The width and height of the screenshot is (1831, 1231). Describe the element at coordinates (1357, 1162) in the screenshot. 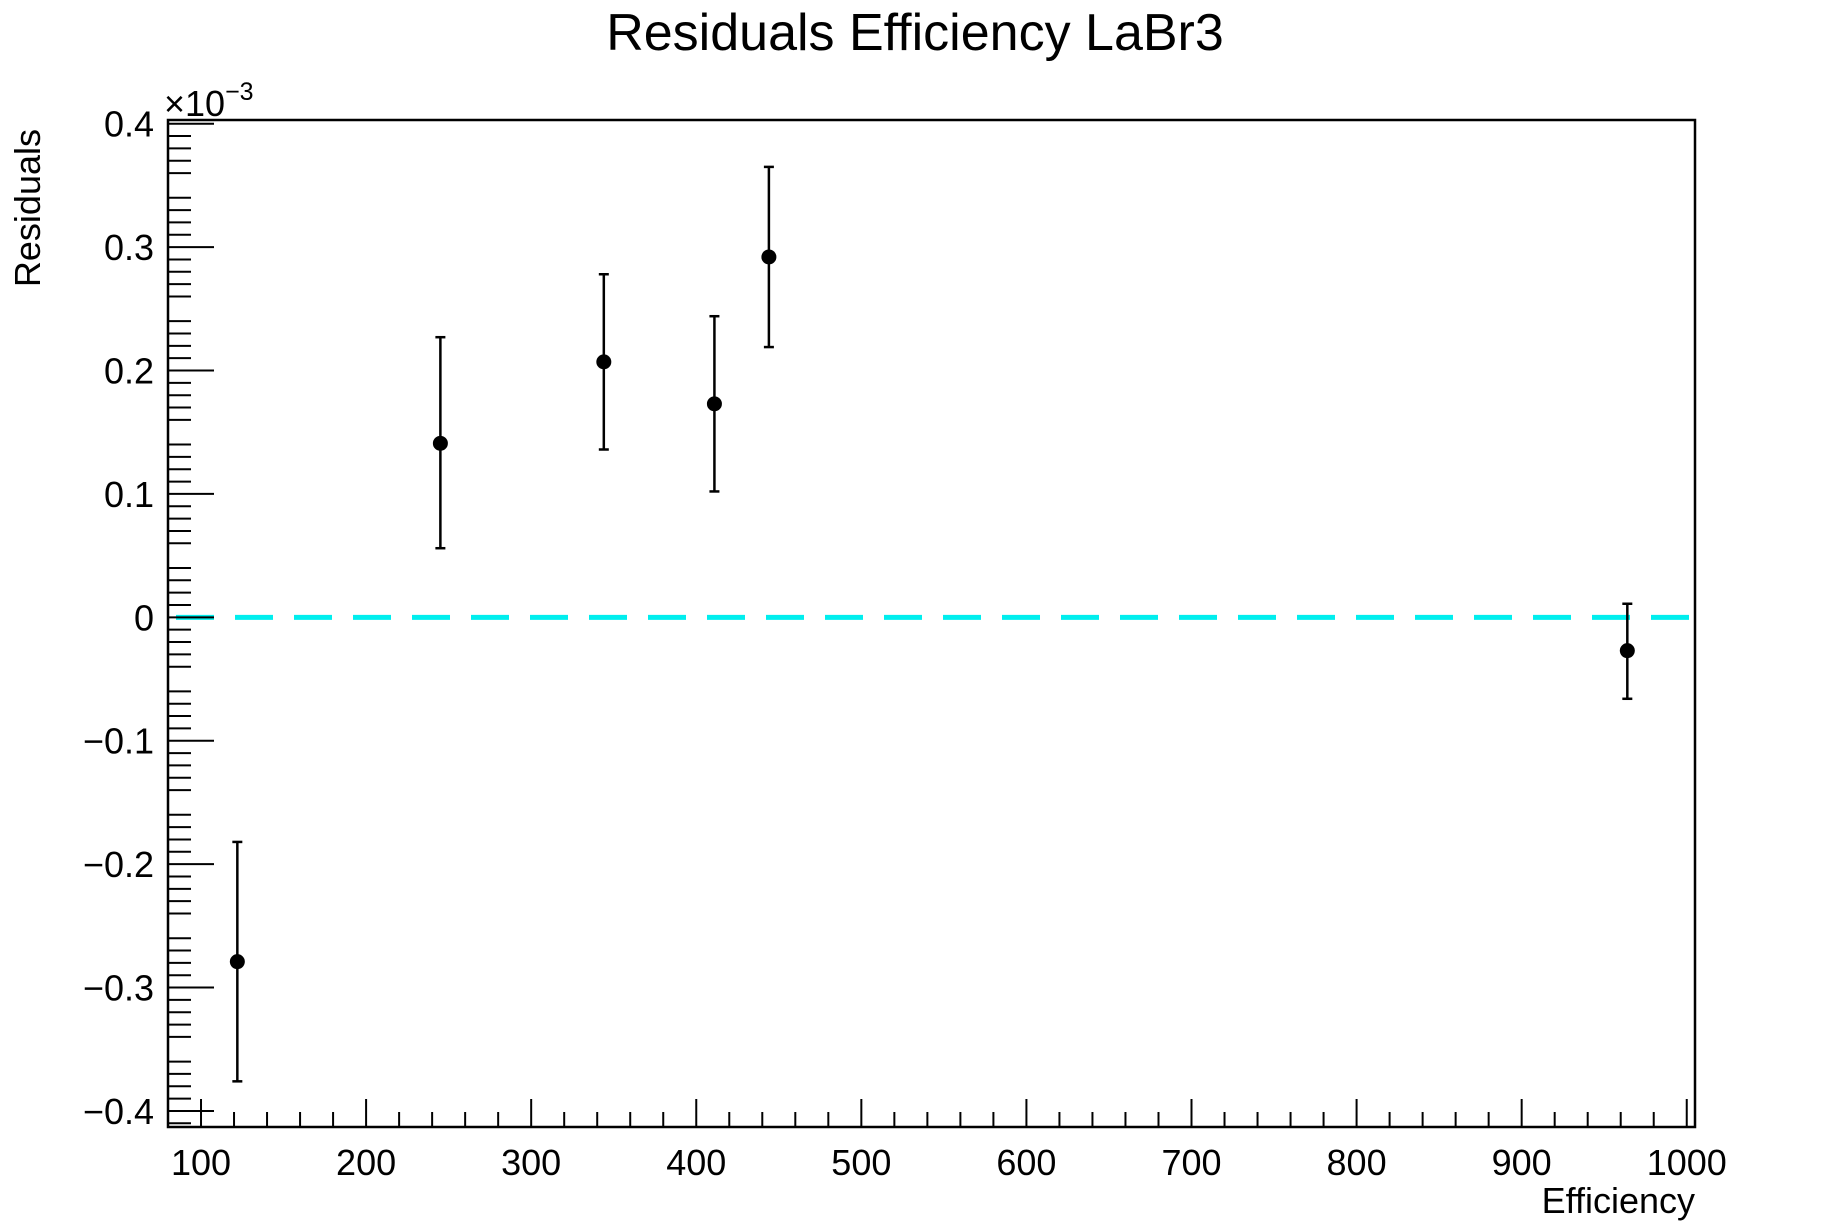

I see `x-tick-label: 800` at that location.